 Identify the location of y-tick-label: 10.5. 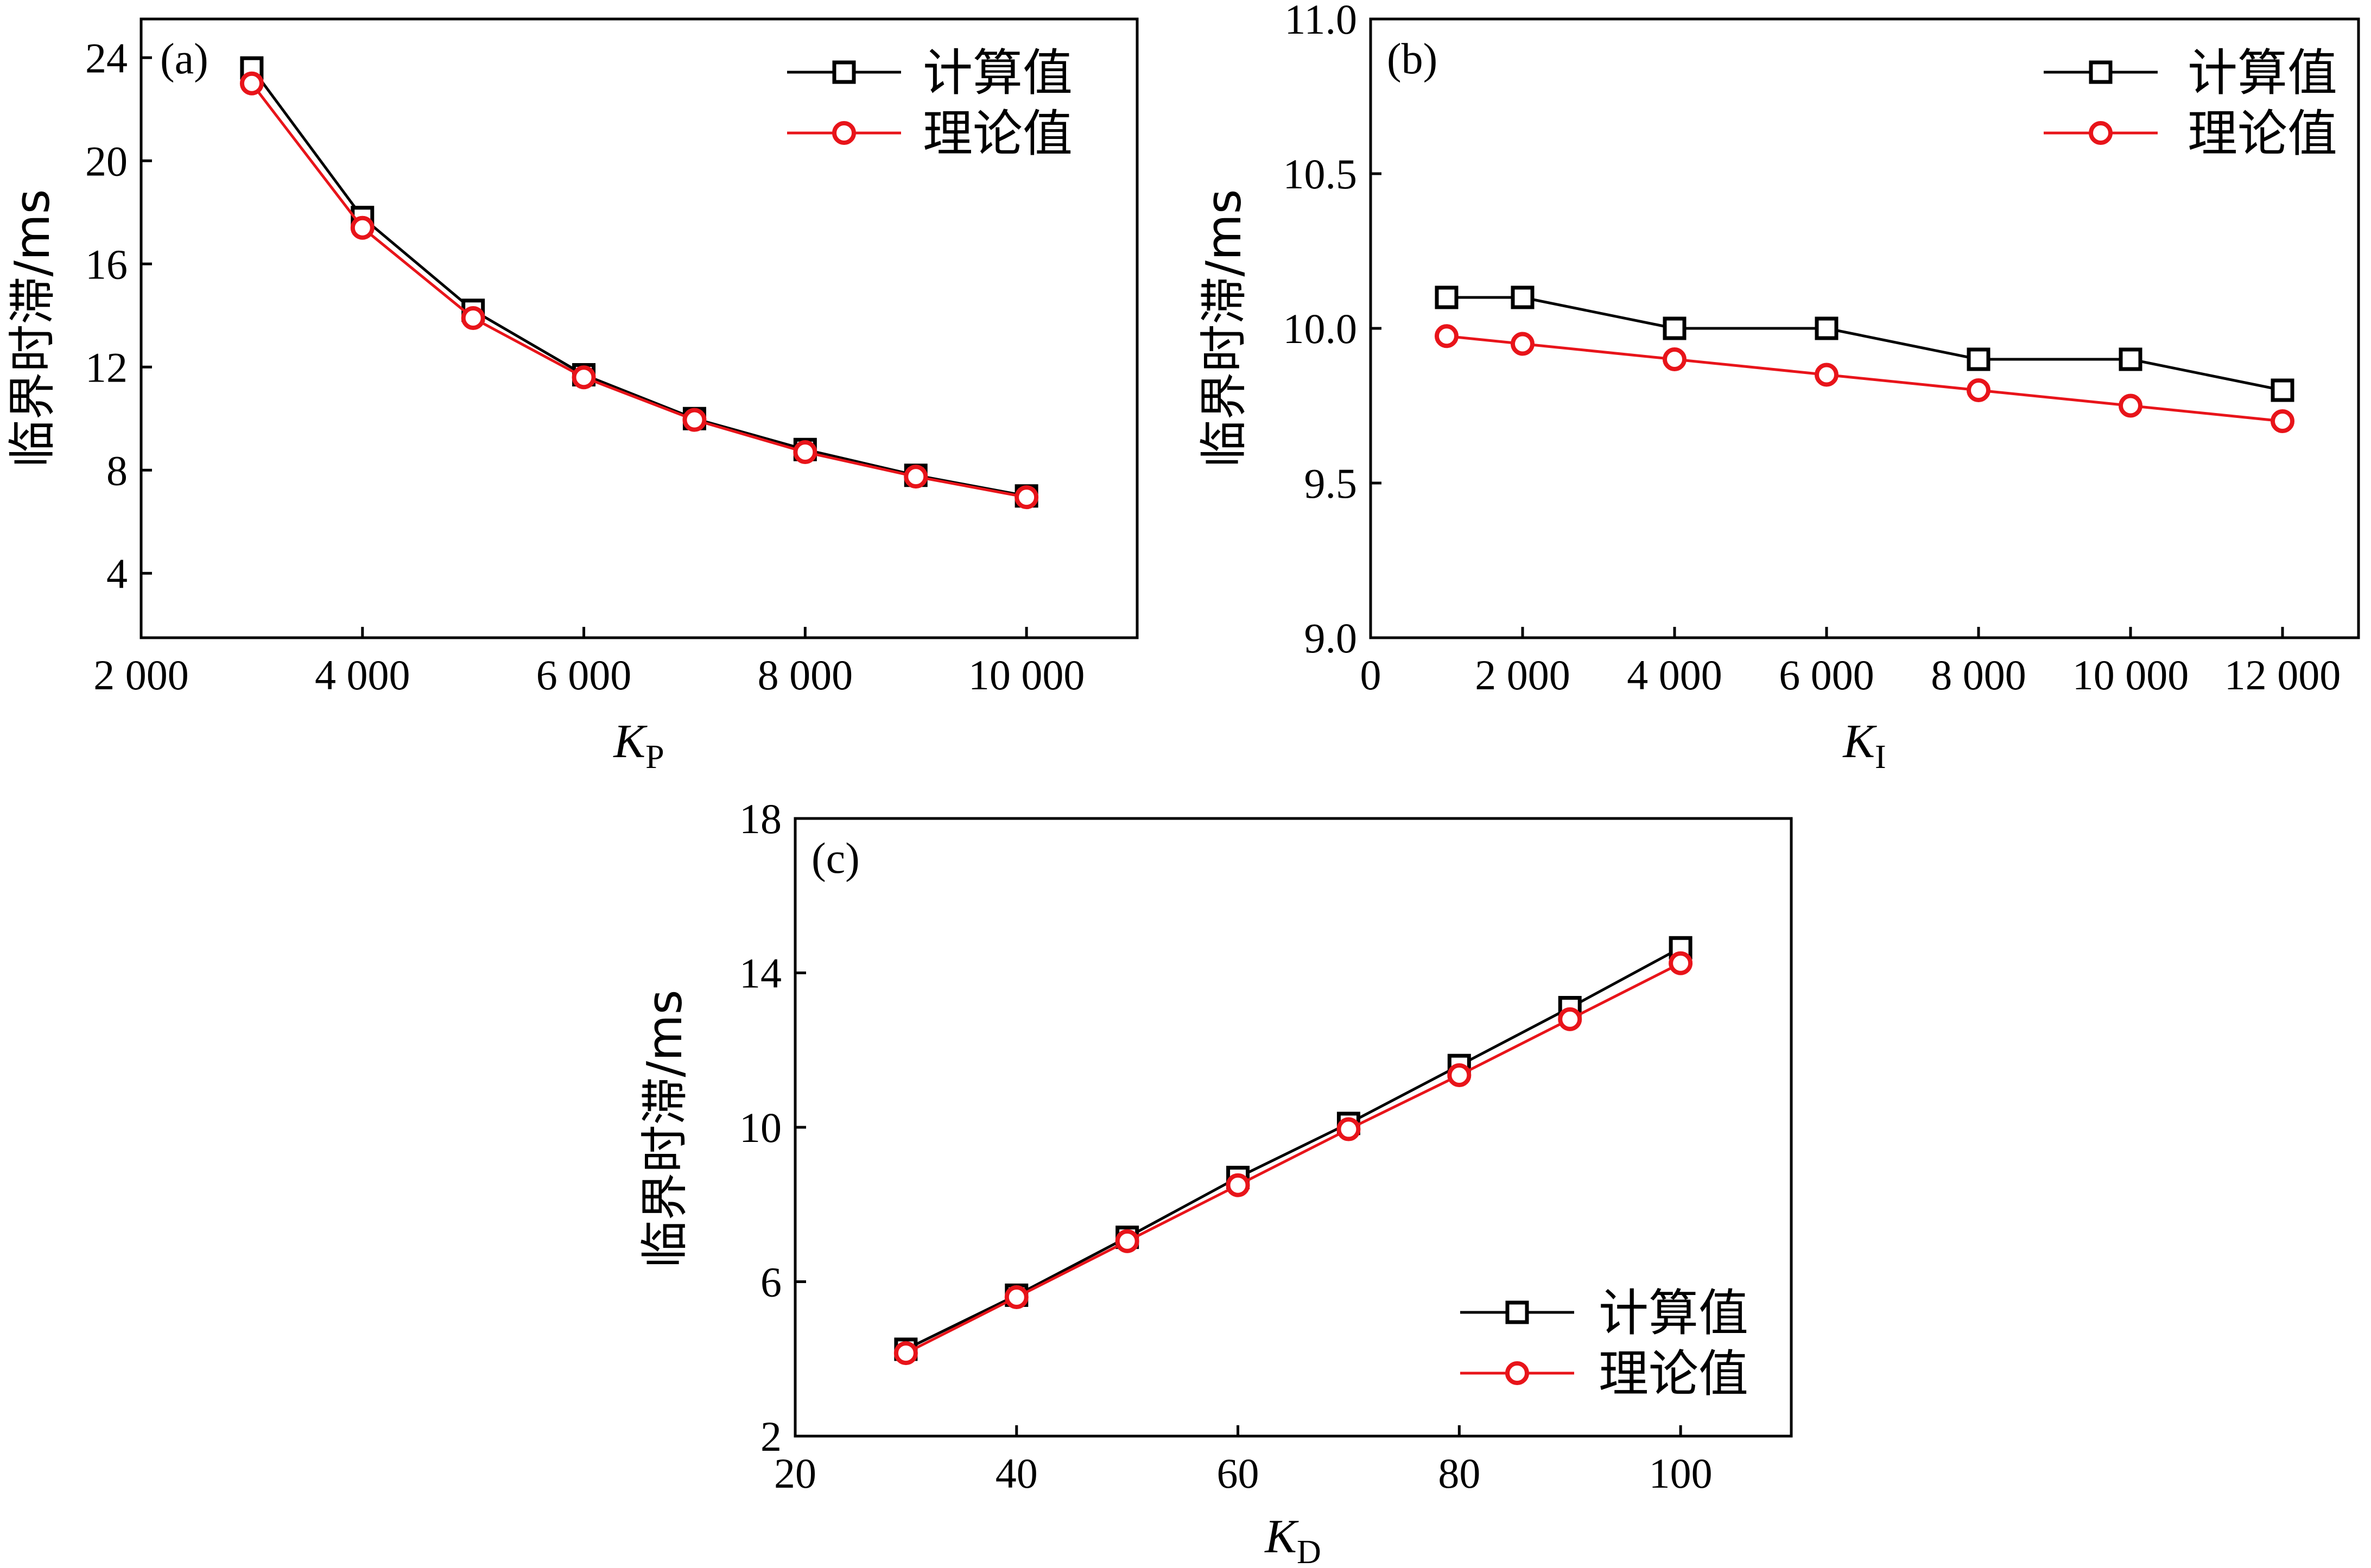
(1320, 174).